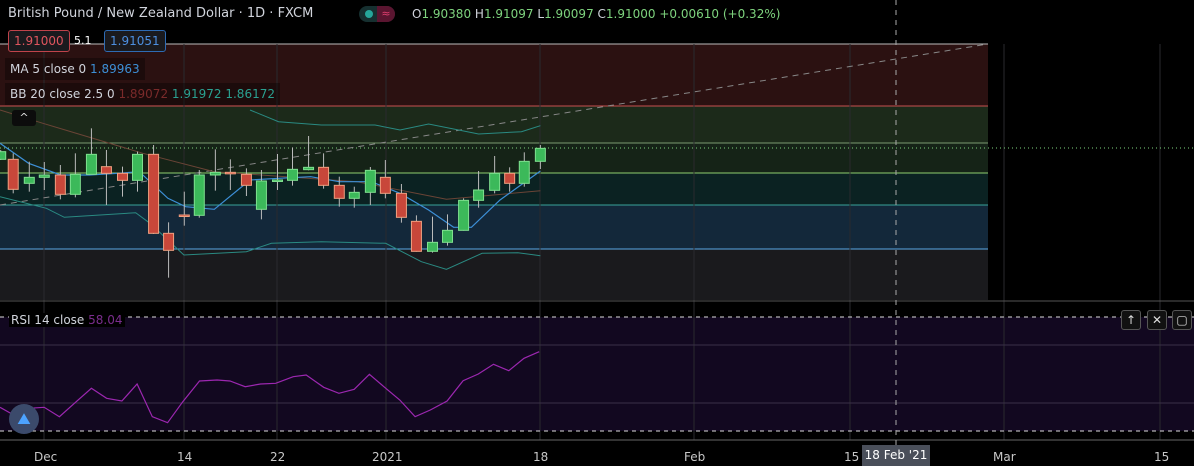 Image resolution: width=1194 pixels, height=466 pixels. I want to click on axis-label: 22, so click(278, 457).